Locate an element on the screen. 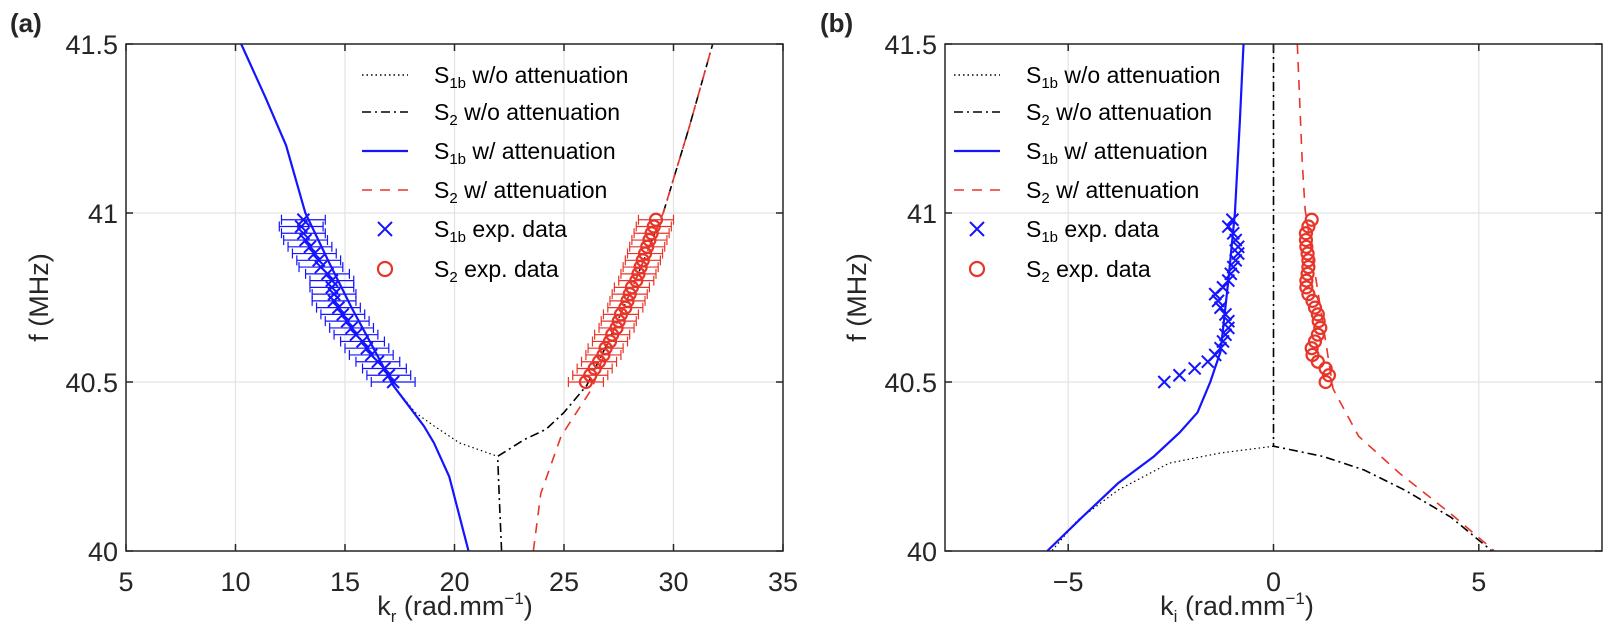 This screenshot has width=1614, height=644. y-tick-label: 40.5 is located at coordinates (910, 383).